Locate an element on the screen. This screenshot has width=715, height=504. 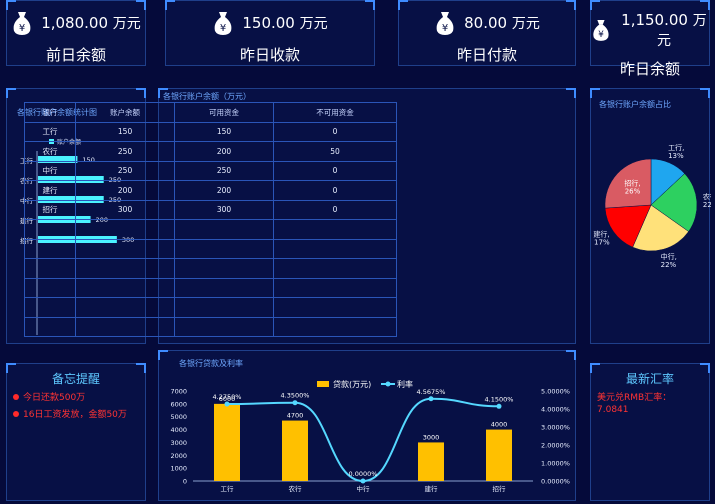
pie-chart-panel: 各银行账户余额占比 工行,13%农行,22%中行,22%建行,17%招行,26% is located at coordinates (650, 216).